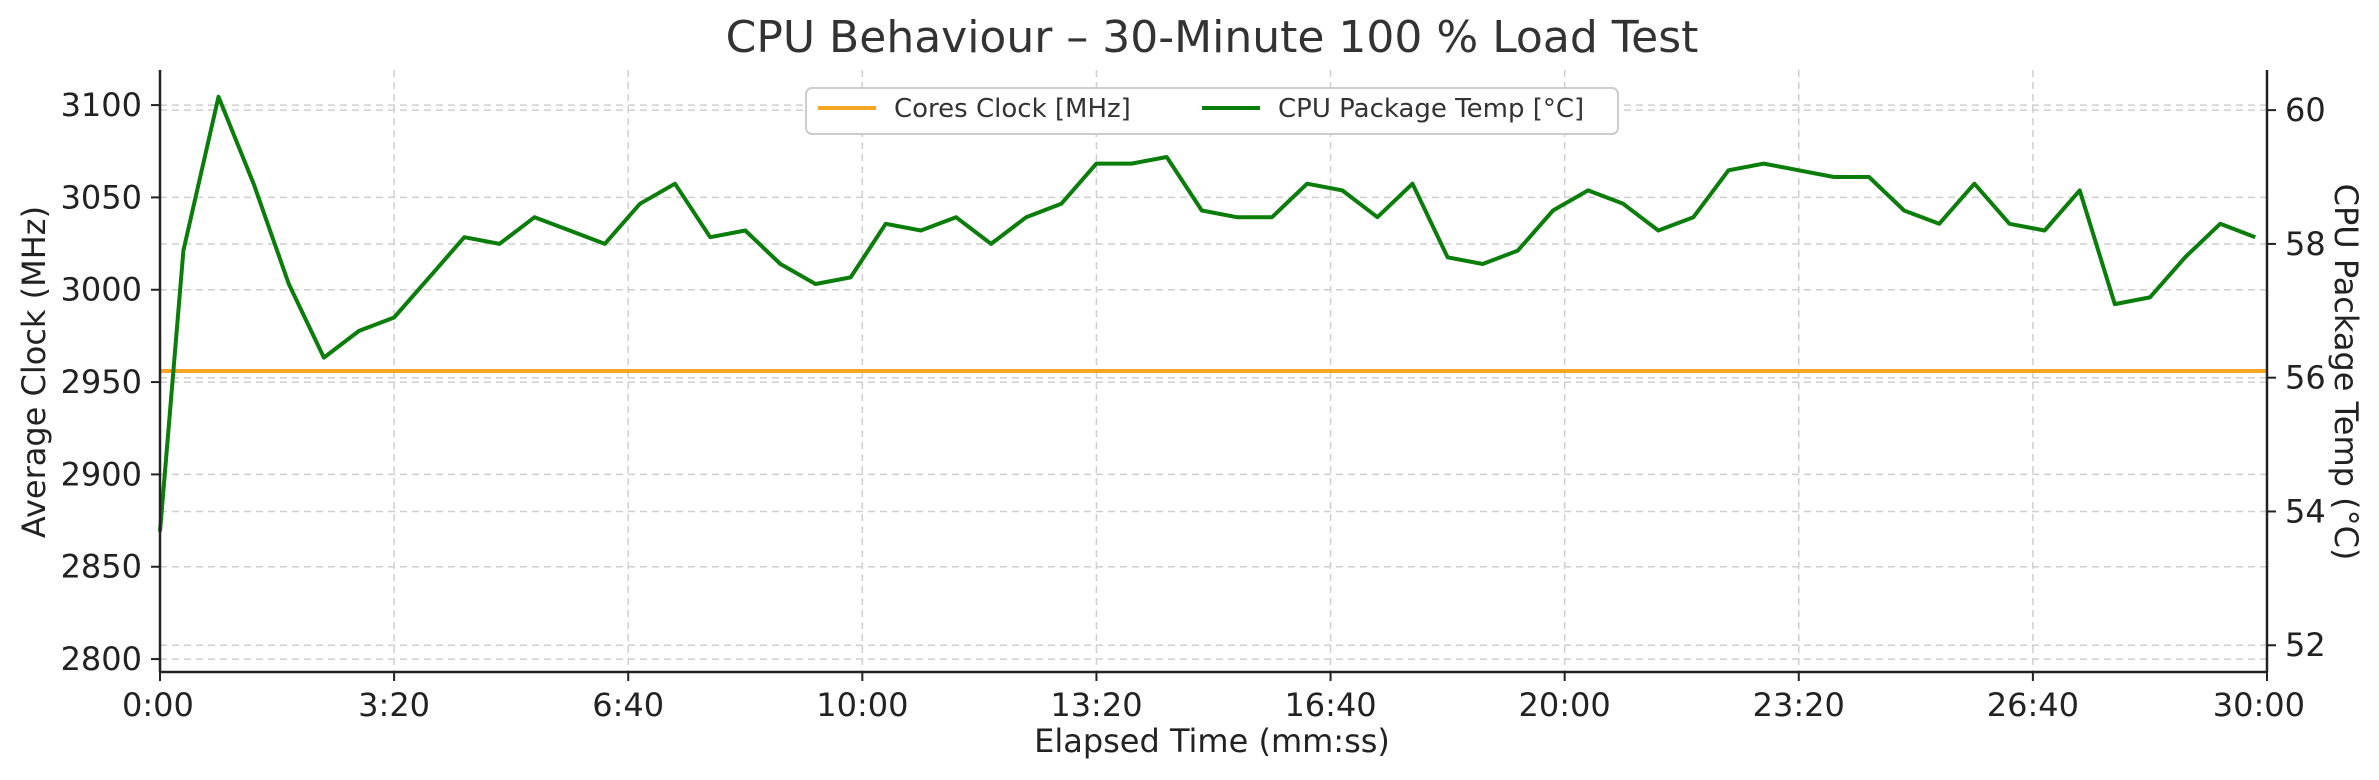 Image resolution: width=2379 pixels, height=780 pixels. What do you see at coordinates (2259, 705) in the screenshot?
I see `x-tick-label-9: 30:00` at bounding box center [2259, 705].